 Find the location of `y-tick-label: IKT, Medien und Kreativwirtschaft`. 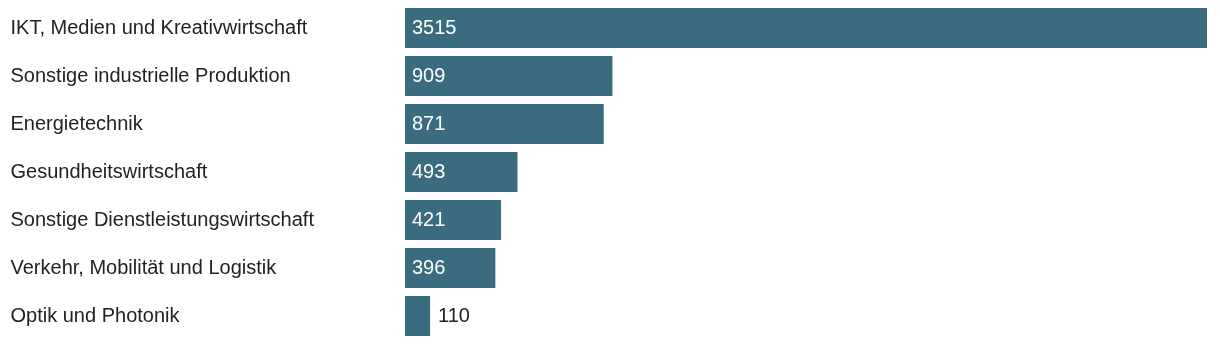

y-tick-label: IKT, Medien und Kreativwirtschaft is located at coordinates (159, 27).